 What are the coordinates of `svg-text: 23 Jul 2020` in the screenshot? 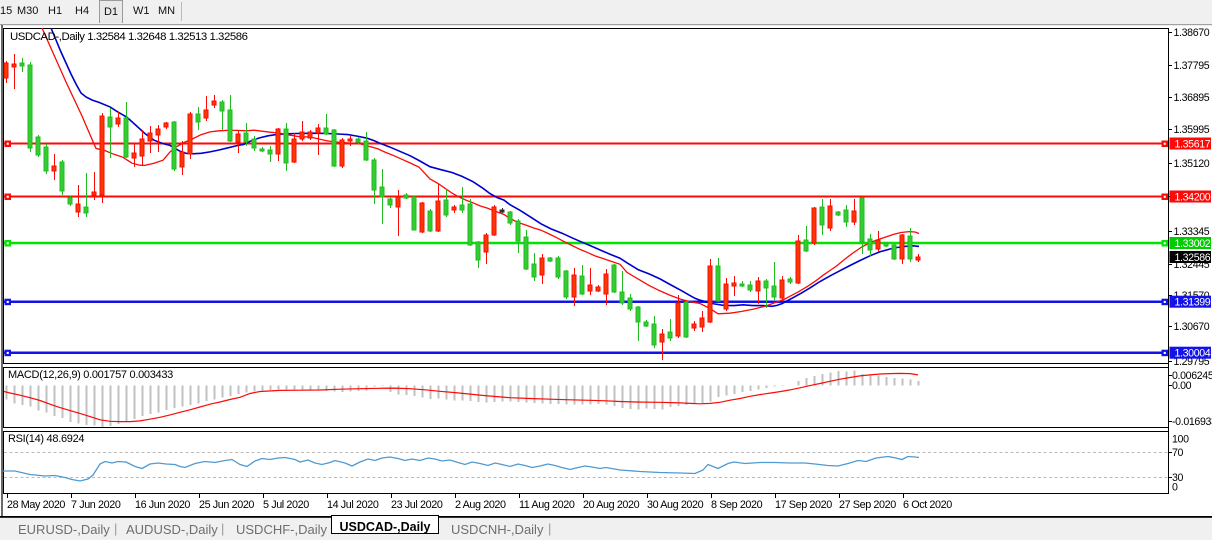 It's located at (417, 505).